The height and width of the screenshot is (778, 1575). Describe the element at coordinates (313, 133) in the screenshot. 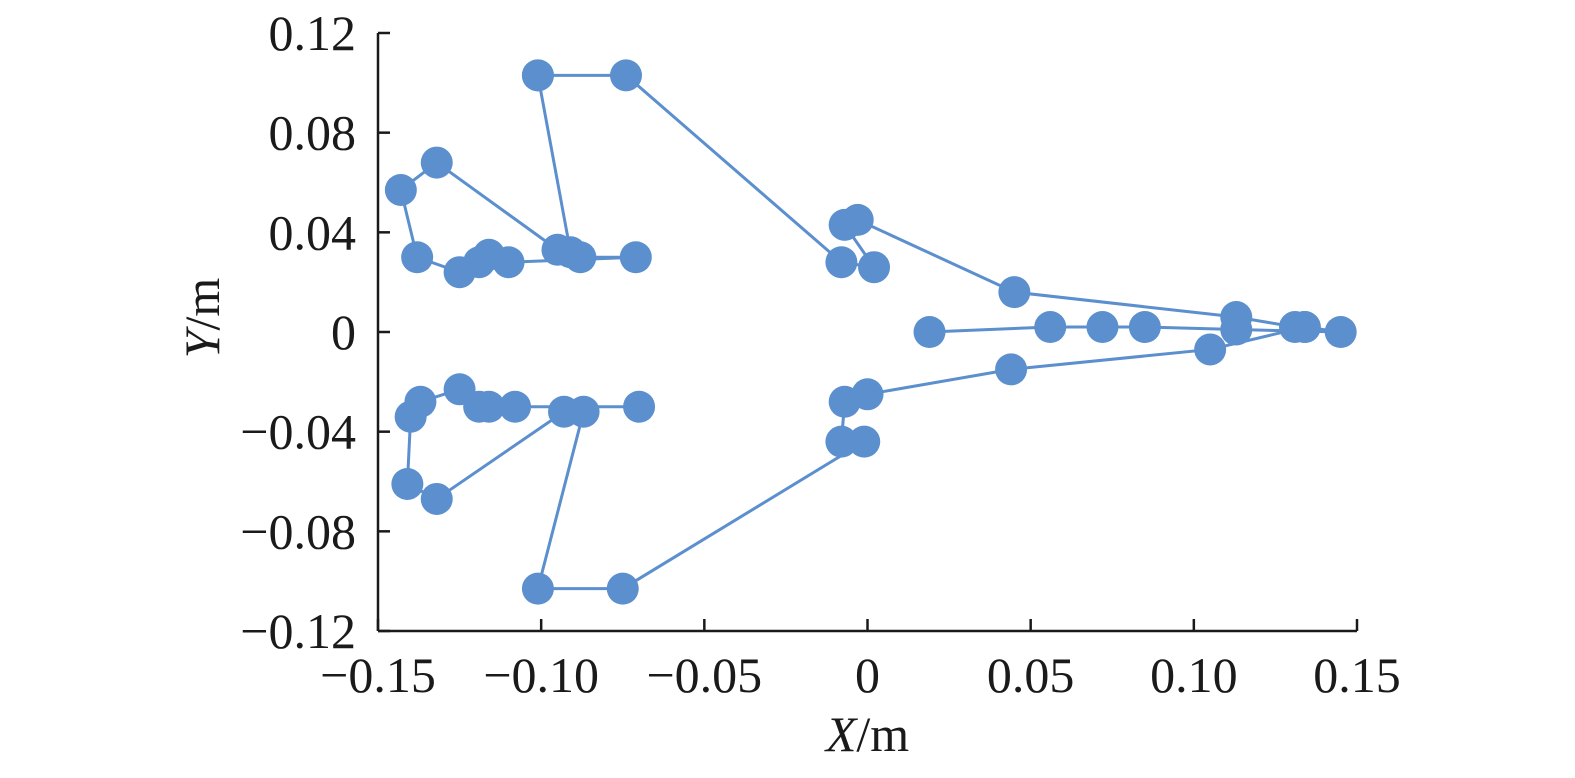

I see `y-tick-label: 0.08` at that location.